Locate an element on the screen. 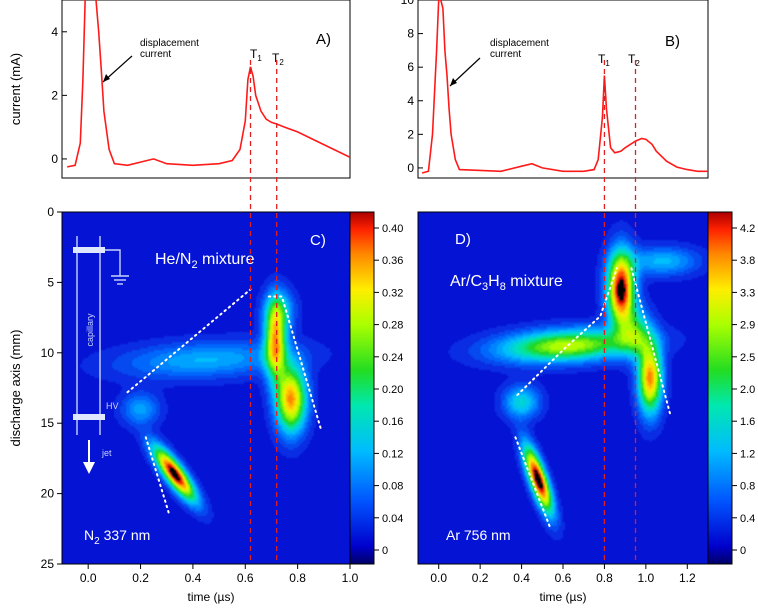 This screenshot has height=608, width=758. panel-b-annotation-line1: displacement is located at coordinates (519, 43).